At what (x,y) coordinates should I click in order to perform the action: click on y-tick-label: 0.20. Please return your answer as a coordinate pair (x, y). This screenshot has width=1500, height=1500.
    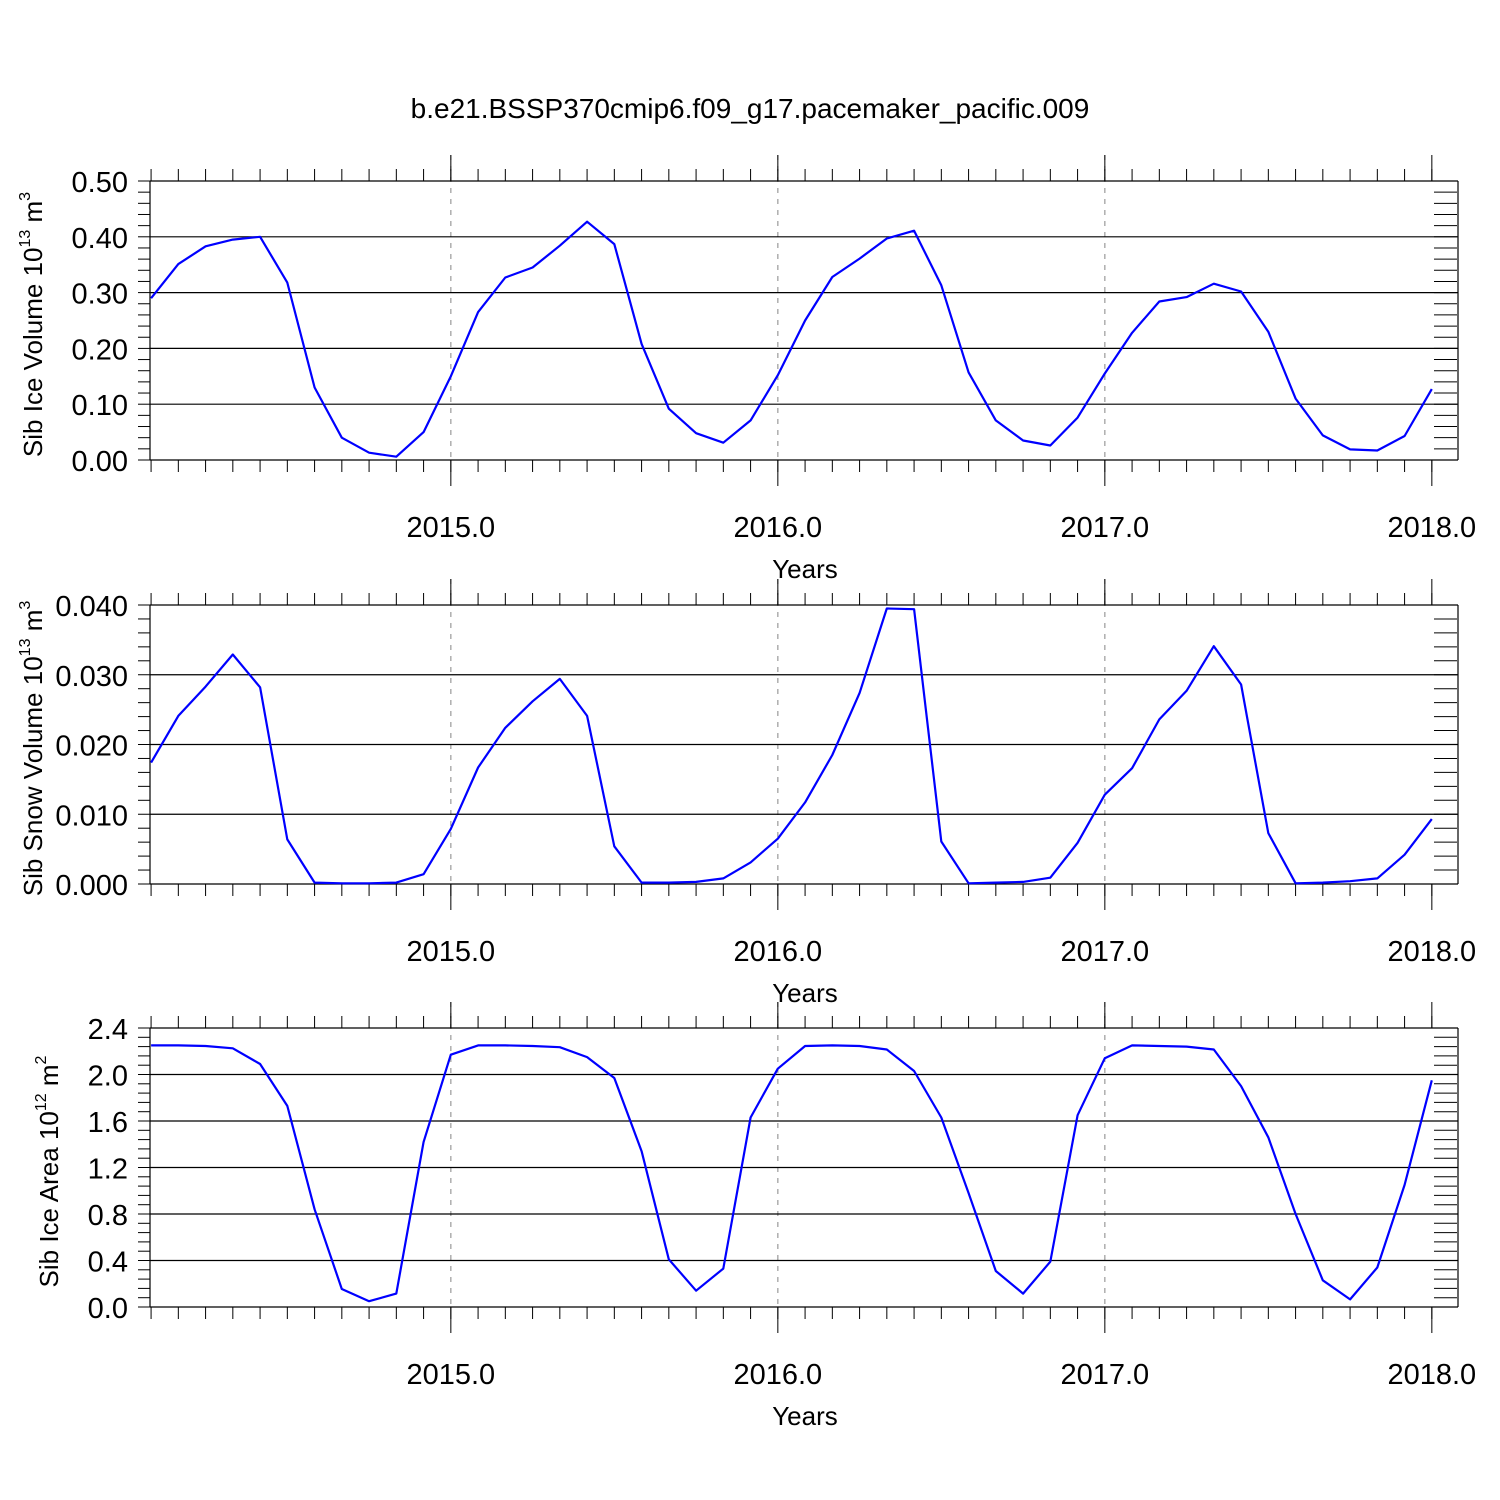
    Looking at the image, I should click on (100, 350).